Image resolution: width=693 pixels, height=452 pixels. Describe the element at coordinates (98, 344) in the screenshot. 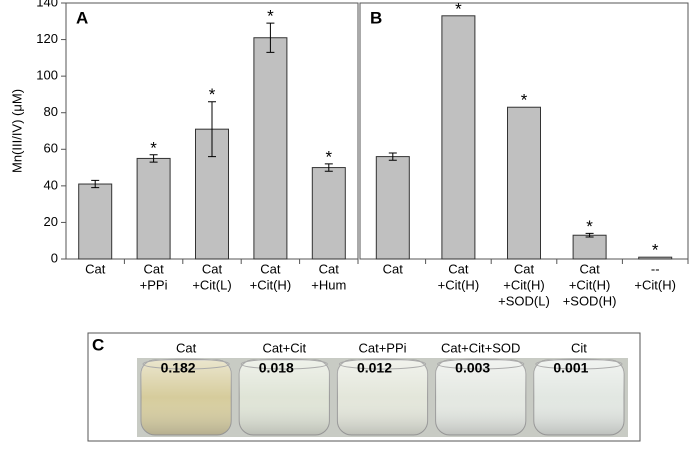

I see `panel-label: C` at that location.